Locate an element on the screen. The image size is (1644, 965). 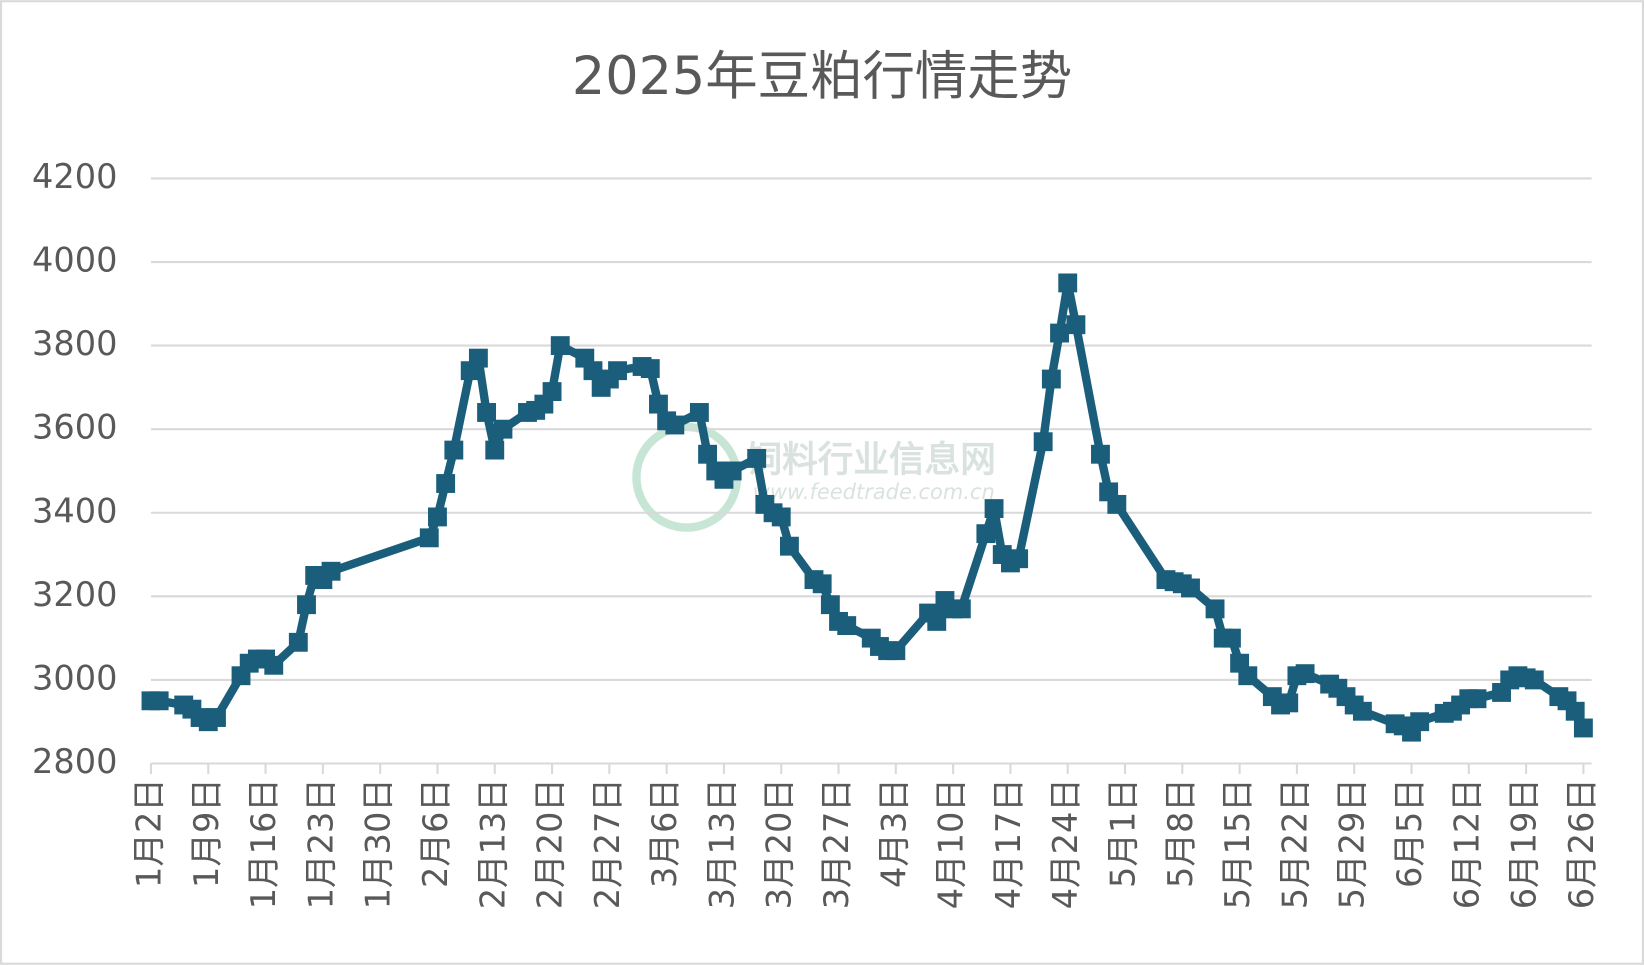
x-tick-label: 3月20日 is located at coordinates (779, 843).